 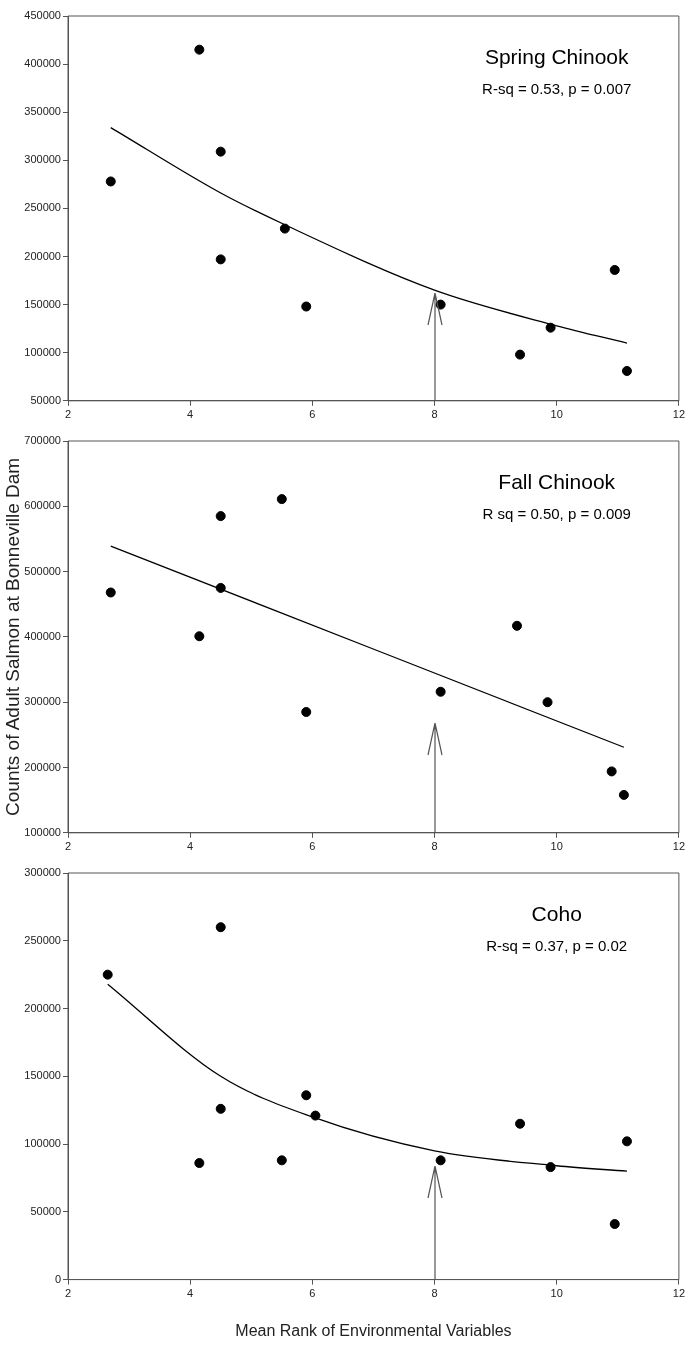 I want to click on text: Coho, so click(x=556, y=913).